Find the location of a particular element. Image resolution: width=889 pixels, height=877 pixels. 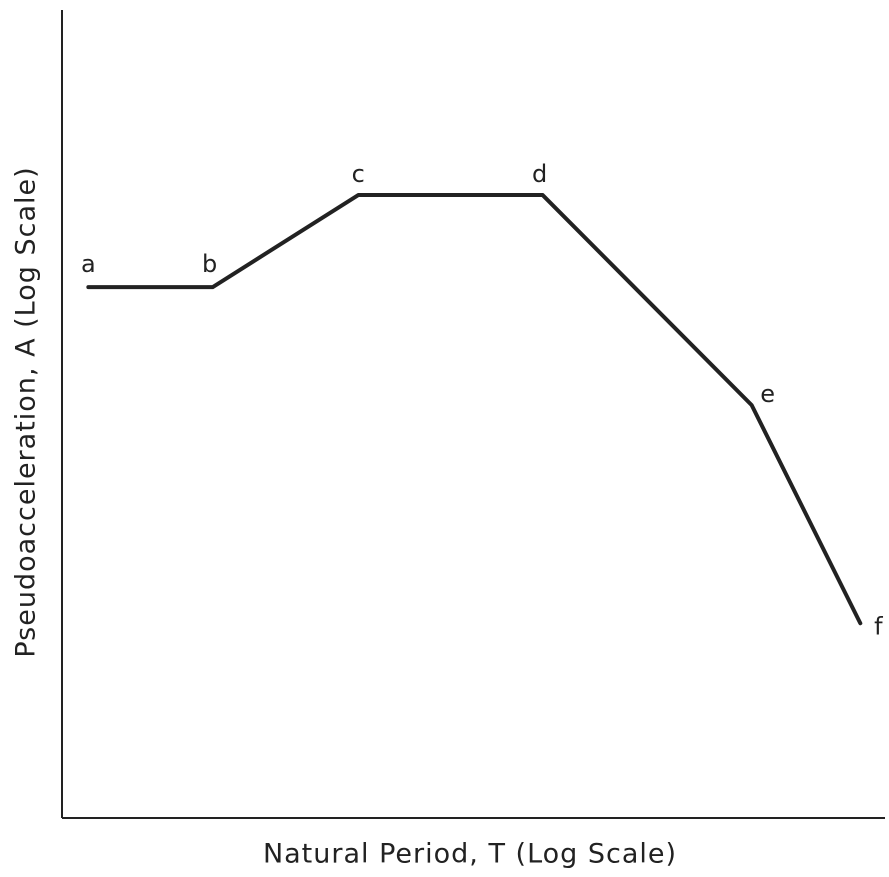

point-label: d is located at coordinates (539, 174).